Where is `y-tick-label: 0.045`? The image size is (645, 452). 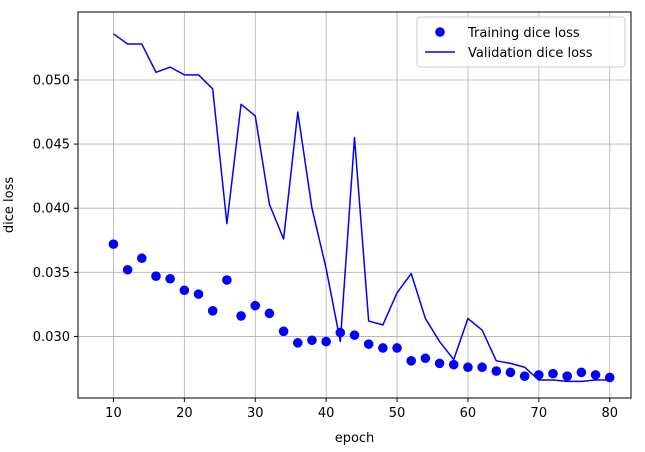 y-tick-label: 0.045 is located at coordinates (51, 145).